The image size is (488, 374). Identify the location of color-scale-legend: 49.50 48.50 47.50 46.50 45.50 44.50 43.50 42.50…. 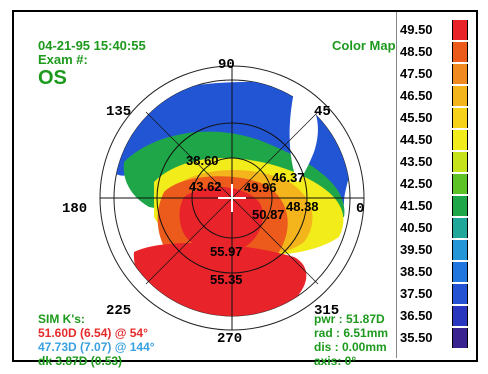
(438, 188).